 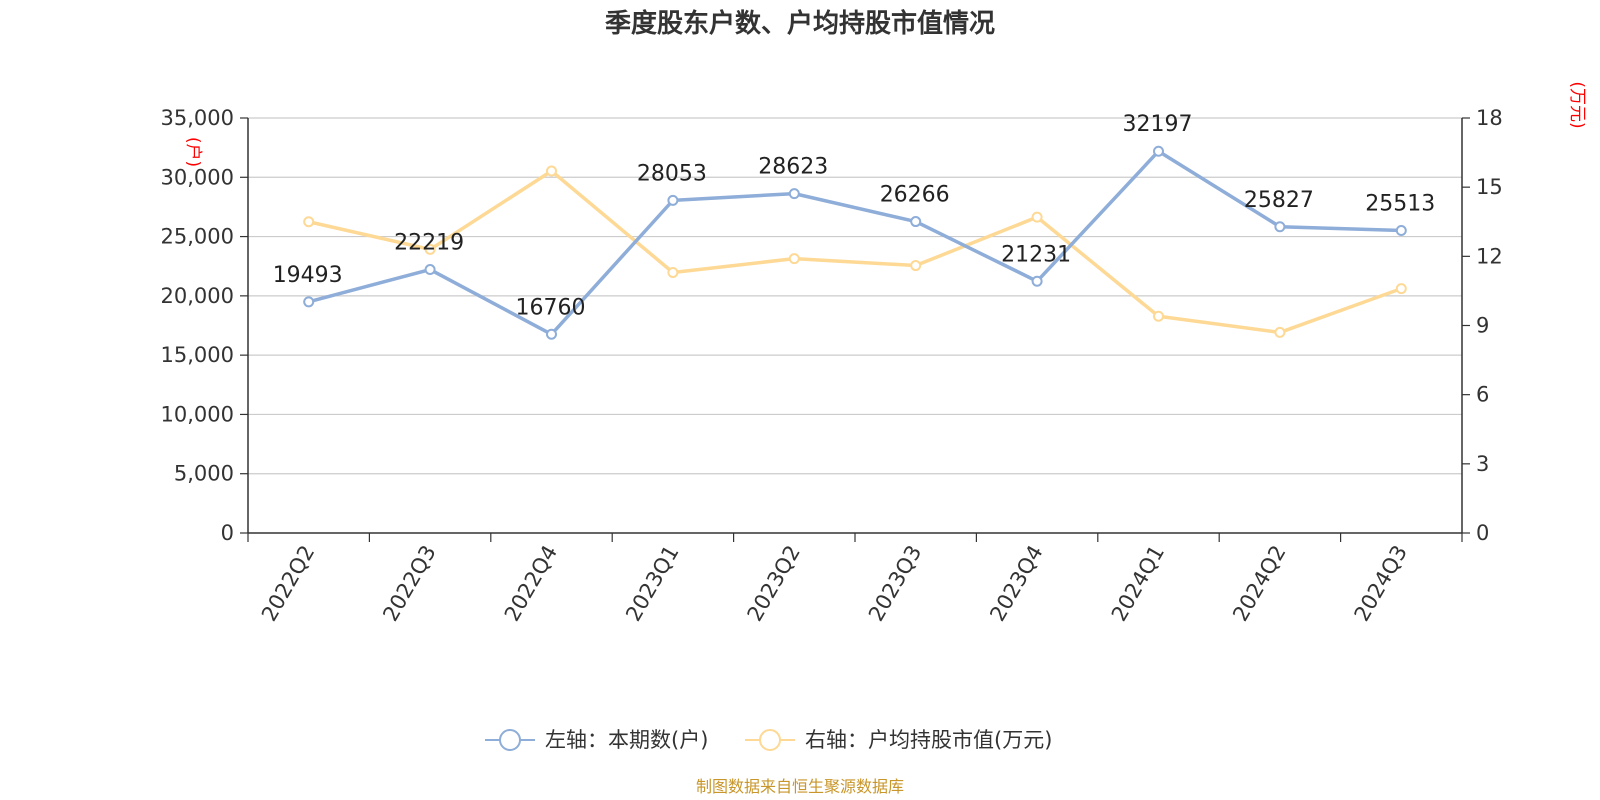 I want to click on data-label: 32197, so click(x=1158, y=124).